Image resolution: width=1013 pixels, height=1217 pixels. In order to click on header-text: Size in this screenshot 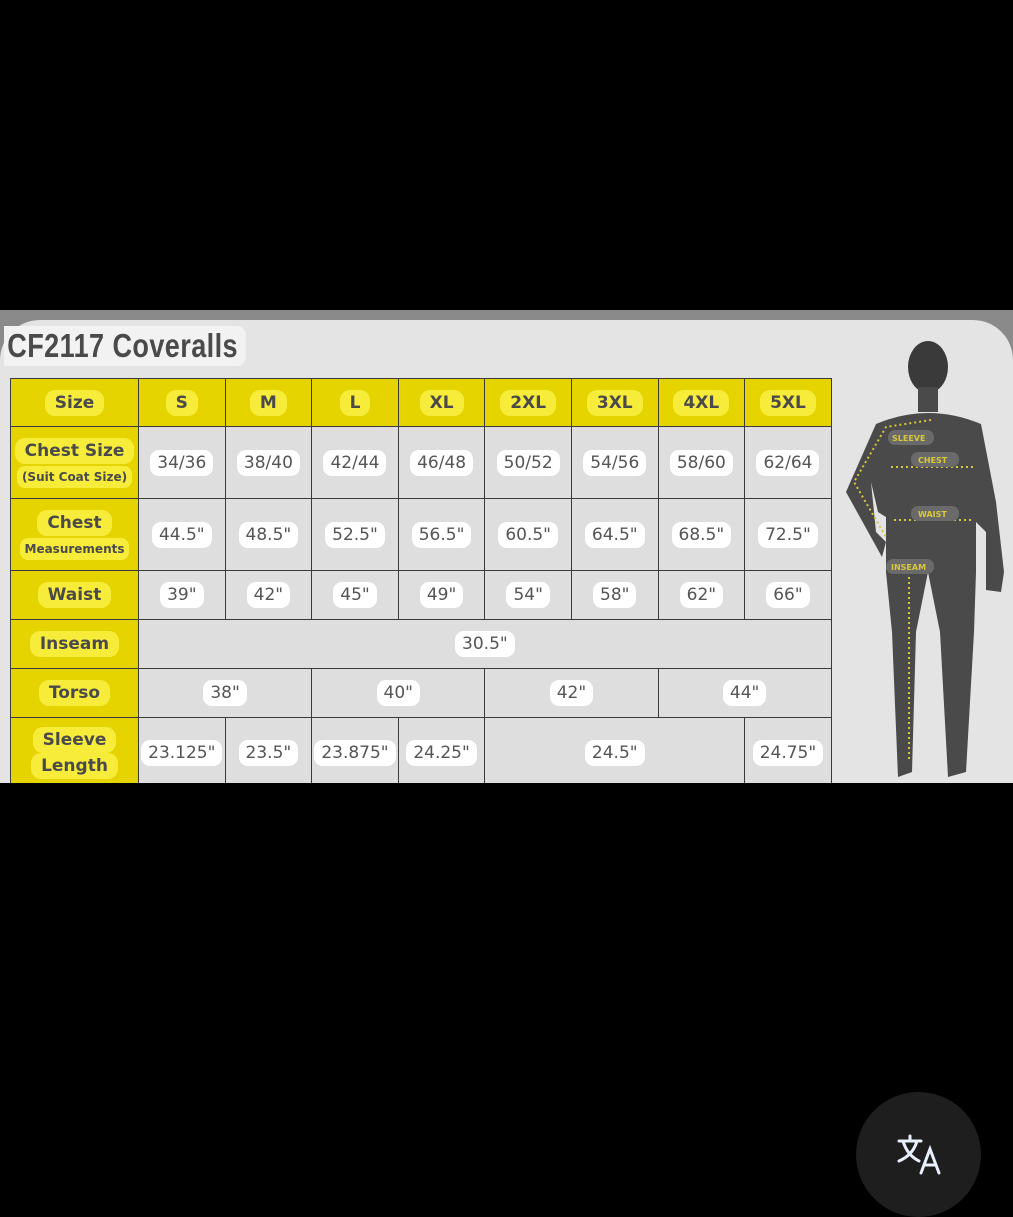, I will do `click(74, 402)`.